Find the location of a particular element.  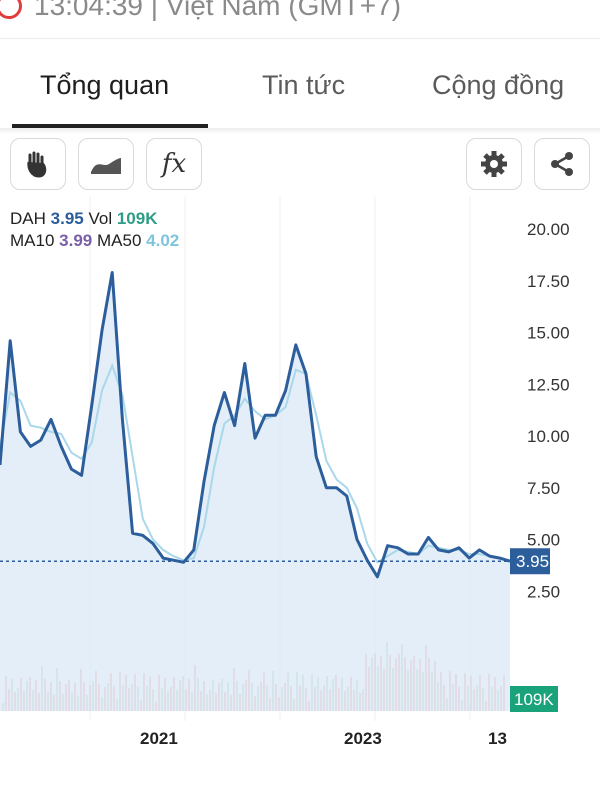

y-axis-label: 5.00 is located at coordinates (543, 540).